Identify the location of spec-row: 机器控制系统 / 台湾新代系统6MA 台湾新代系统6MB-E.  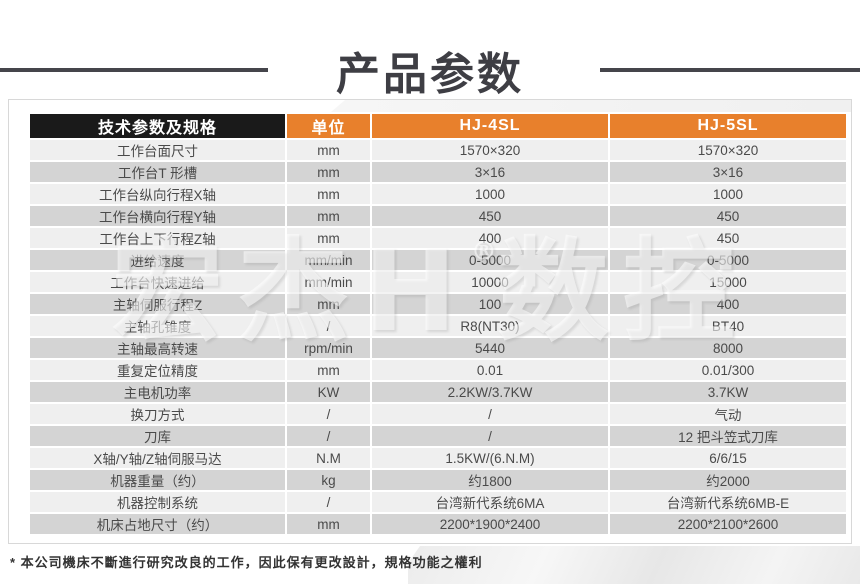
(438, 502).